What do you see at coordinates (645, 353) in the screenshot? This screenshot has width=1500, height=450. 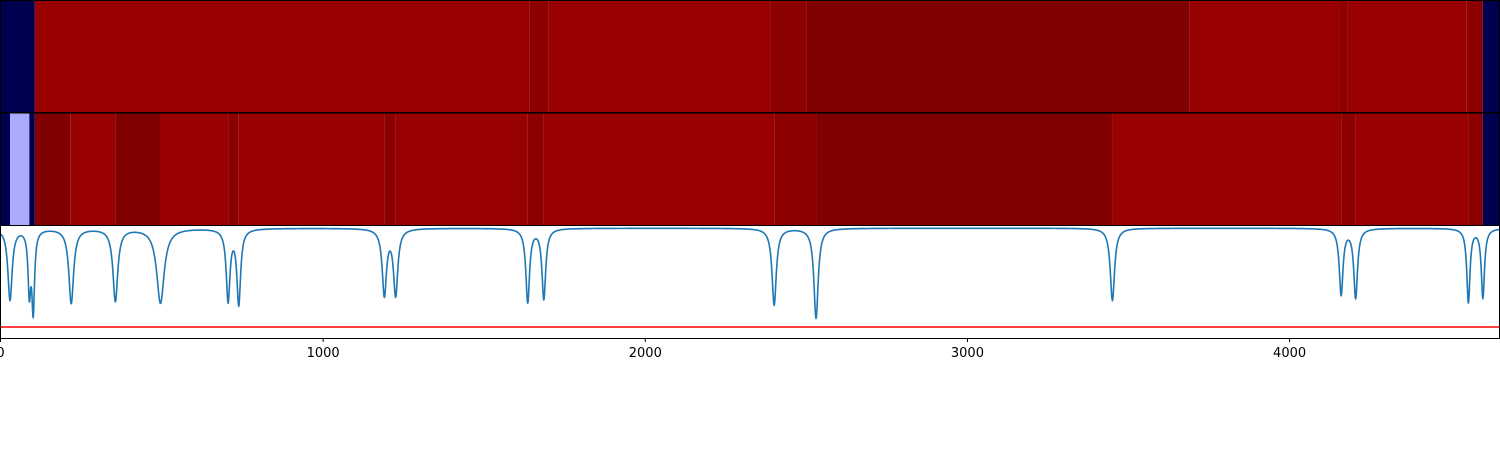 I see `x-tick-label: 2000` at bounding box center [645, 353].